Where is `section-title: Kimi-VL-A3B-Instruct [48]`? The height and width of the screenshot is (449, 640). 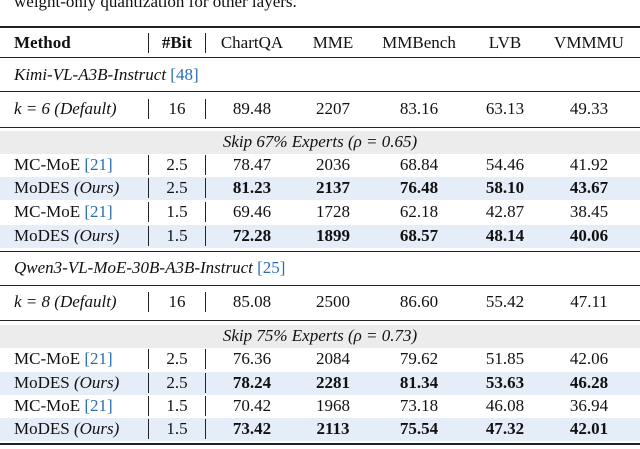
section-title: Kimi-VL-A3B-Instruct [48] is located at coordinates (106, 75).